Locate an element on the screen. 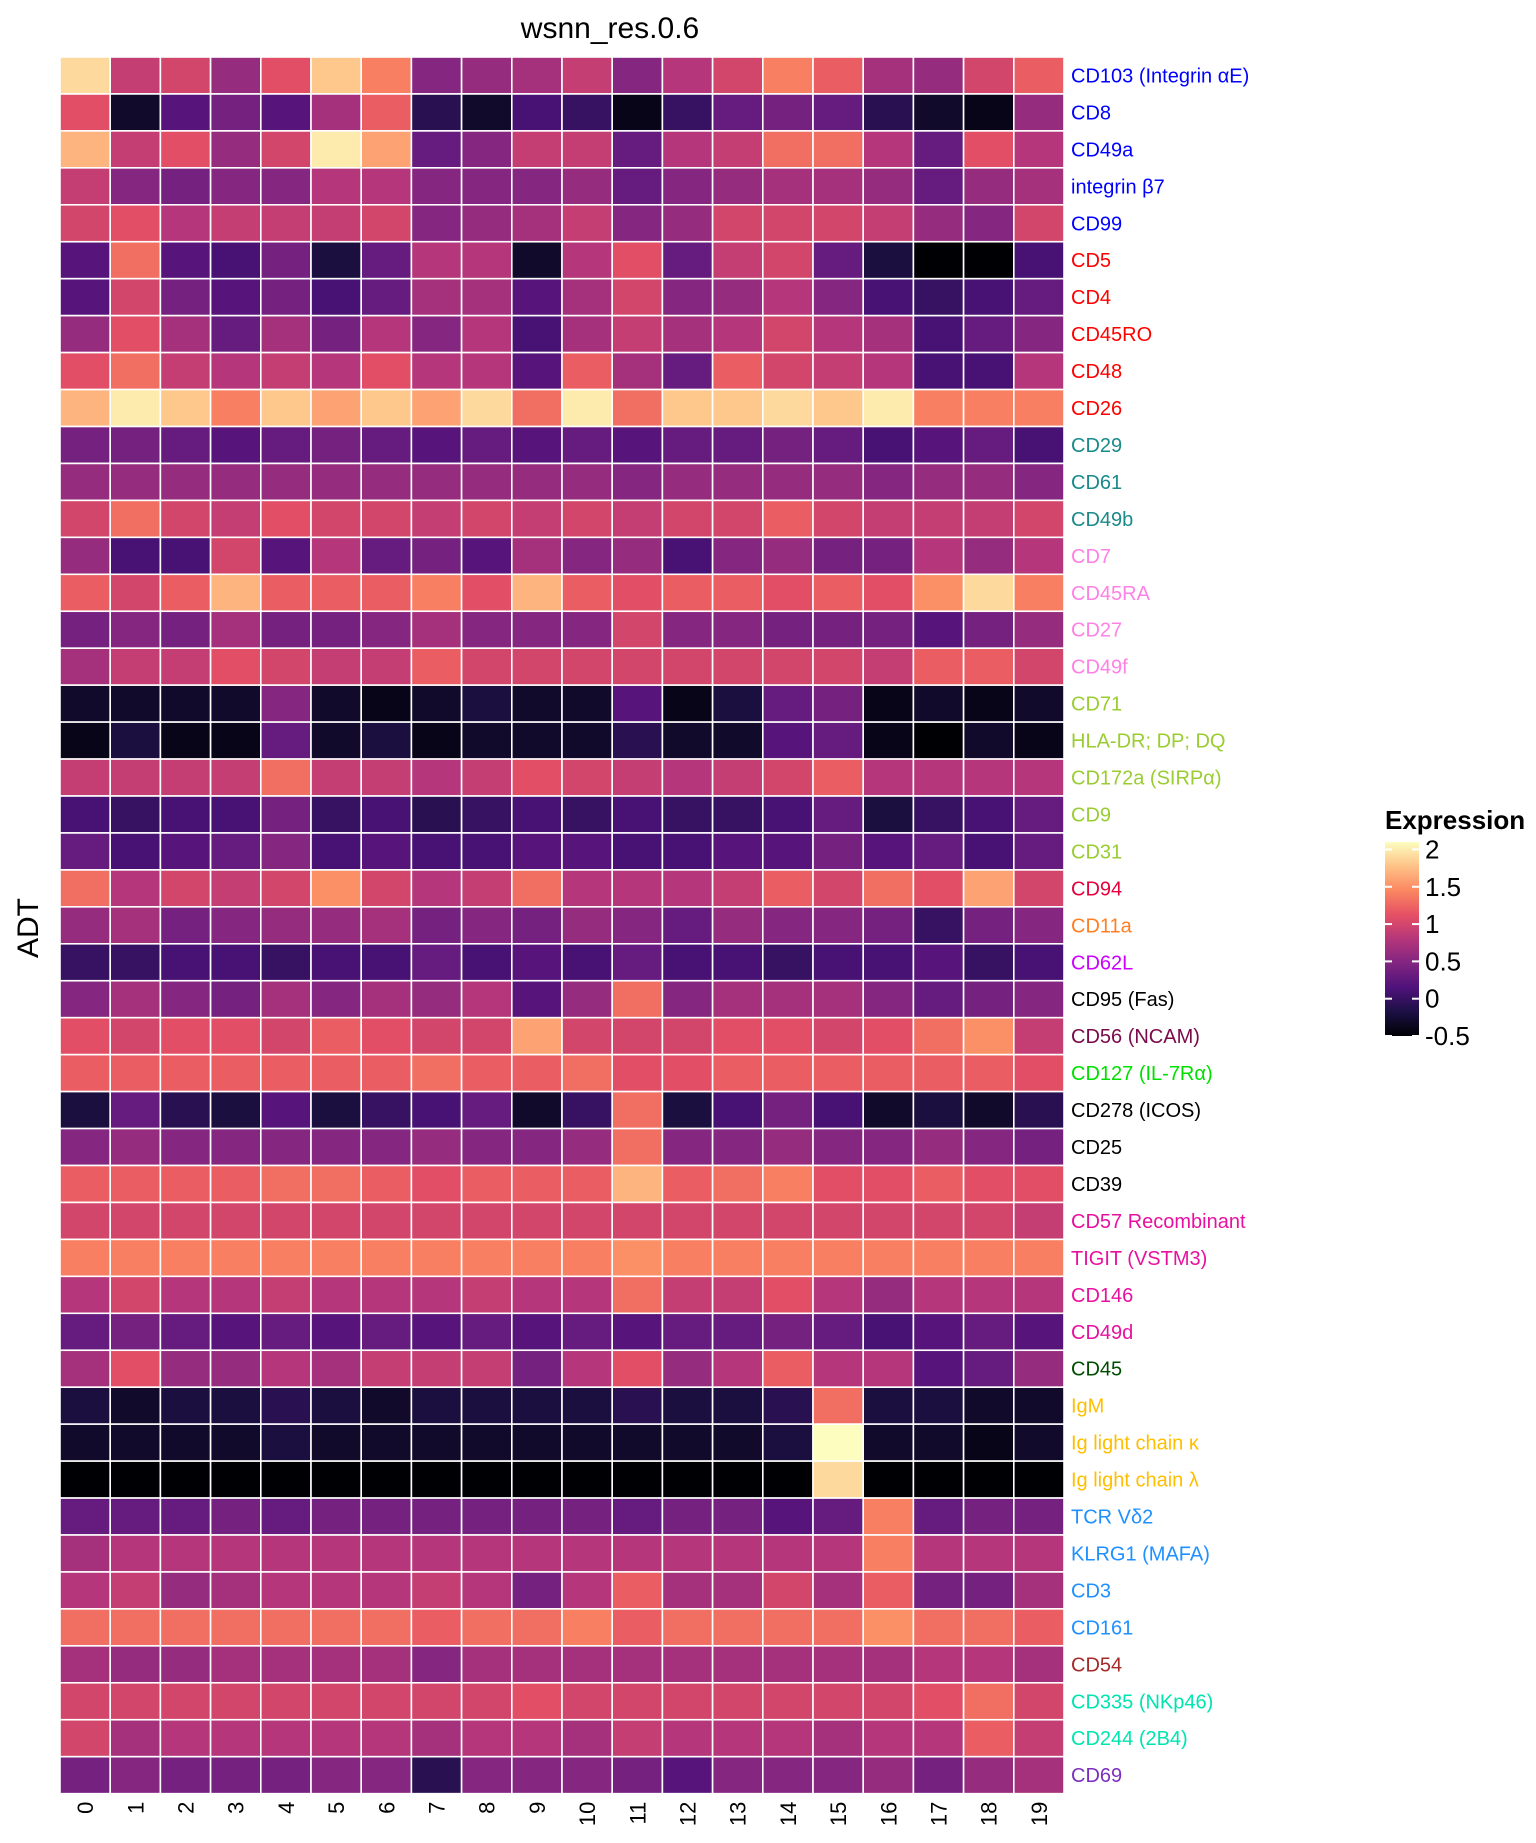  column-label: 3 is located at coordinates (236, 1808).